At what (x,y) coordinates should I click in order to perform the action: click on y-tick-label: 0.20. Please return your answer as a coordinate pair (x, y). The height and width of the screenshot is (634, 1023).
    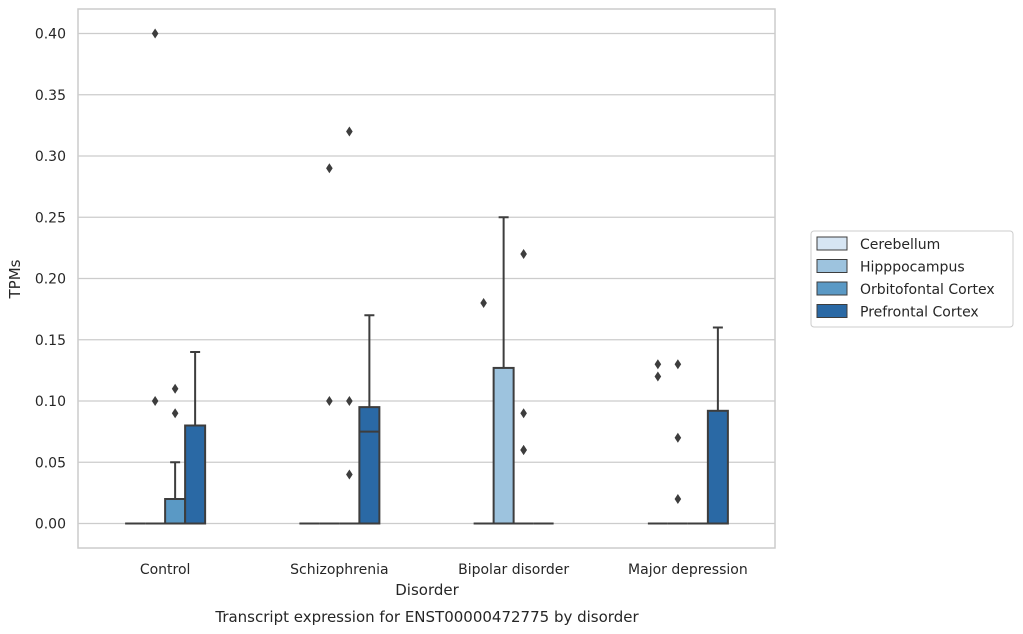
    Looking at the image, I should click on (50, 280).